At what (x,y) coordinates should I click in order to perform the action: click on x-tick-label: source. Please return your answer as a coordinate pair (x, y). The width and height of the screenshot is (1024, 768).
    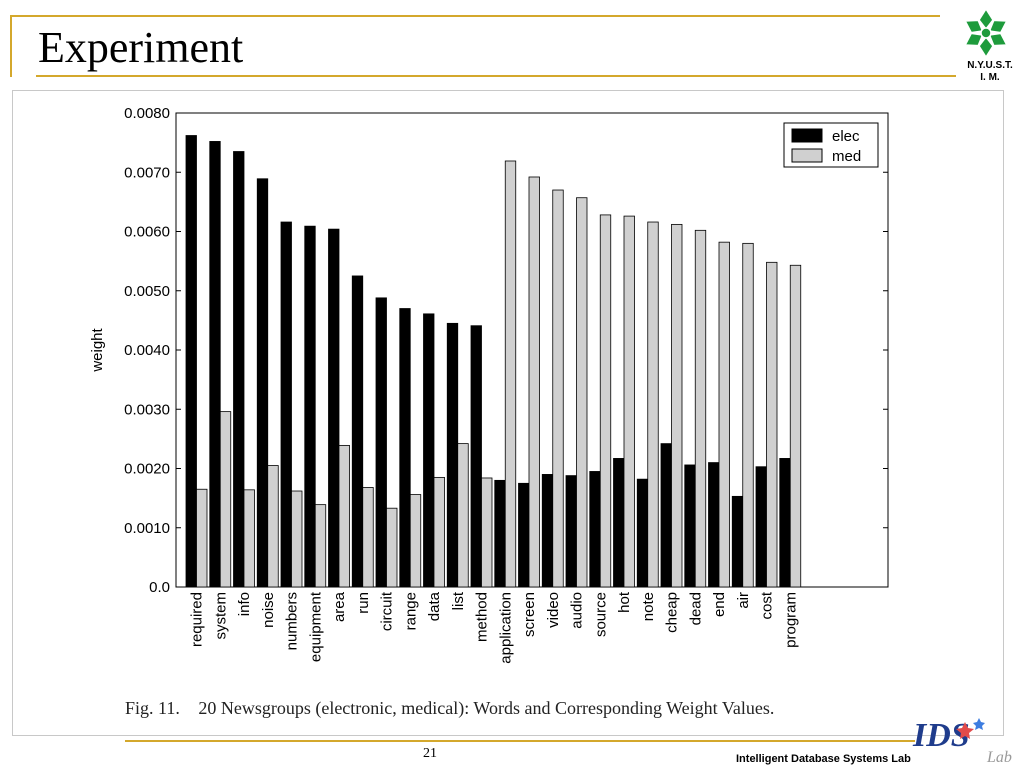
    Looking at the image, I should click on (600, 614).